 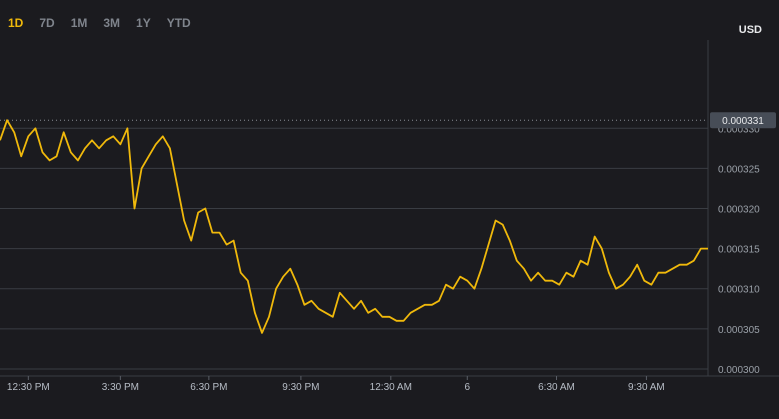 What do you see at coordinates (646, 387) in the screenshot?
I see `x-tick-label: 9:30 AM` at bounding box center [646, 387].